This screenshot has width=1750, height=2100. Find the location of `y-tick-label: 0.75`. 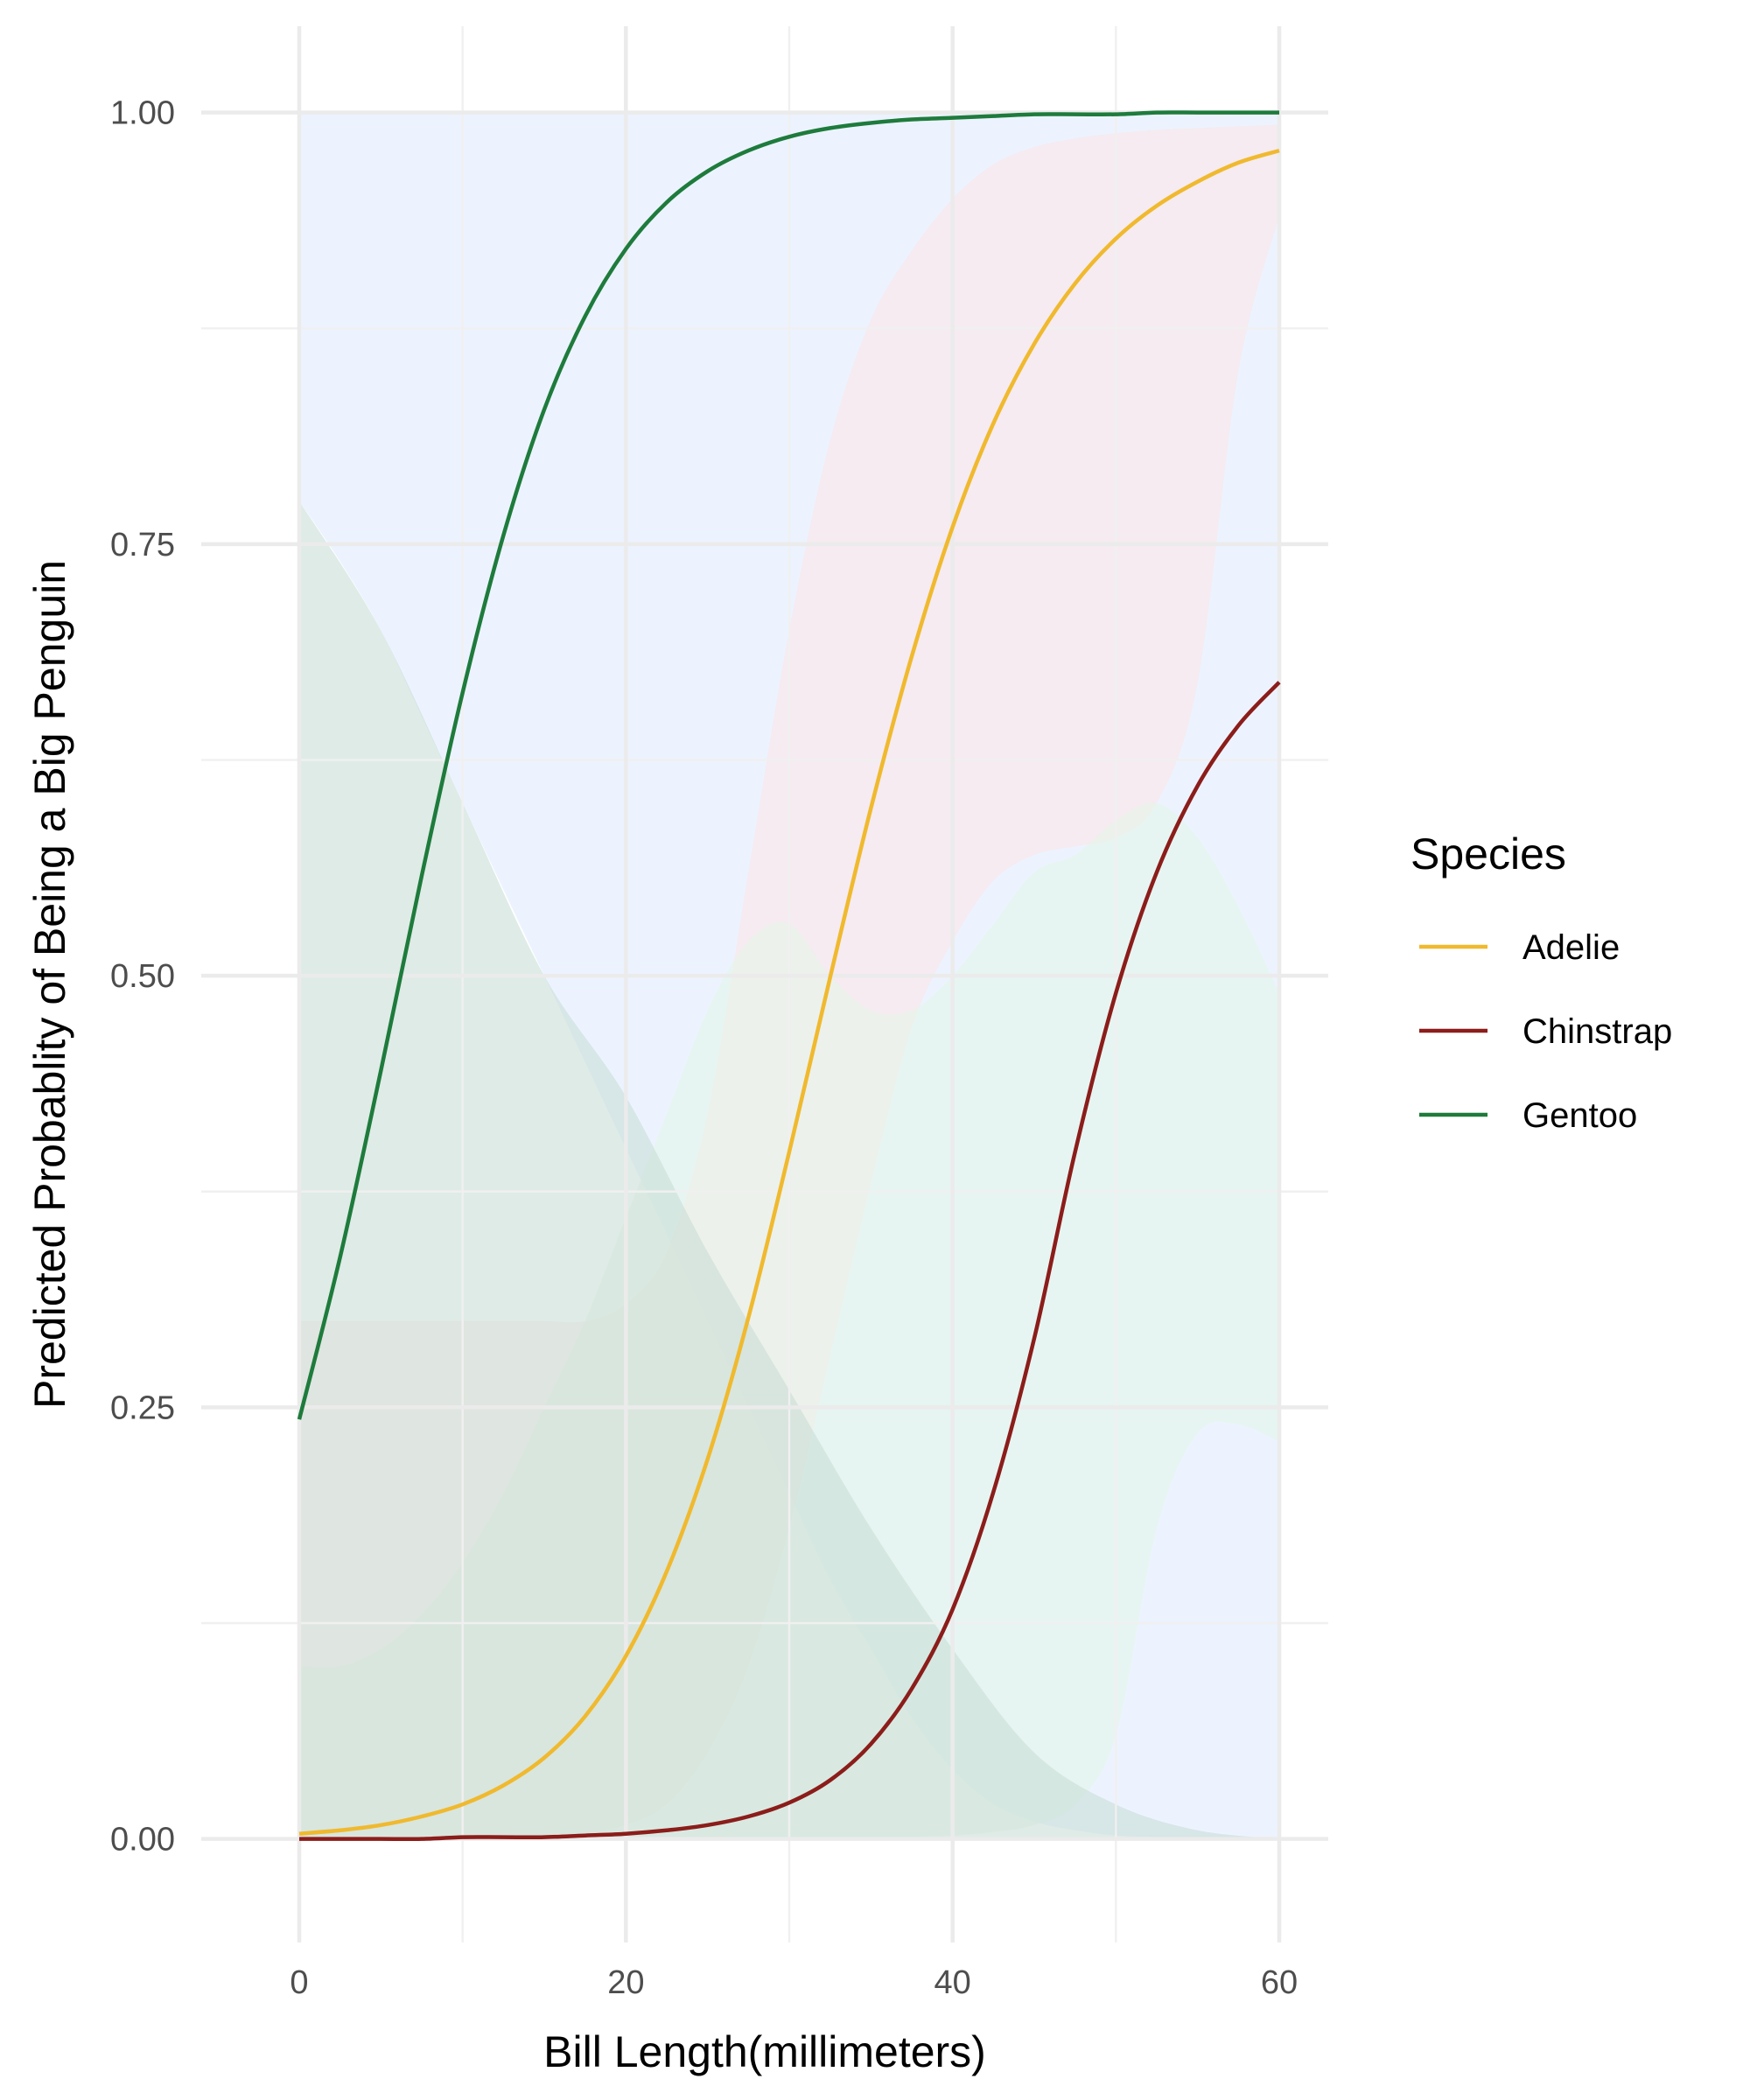

y-tick-label: 0.75 is located at coordinates (142, 545).